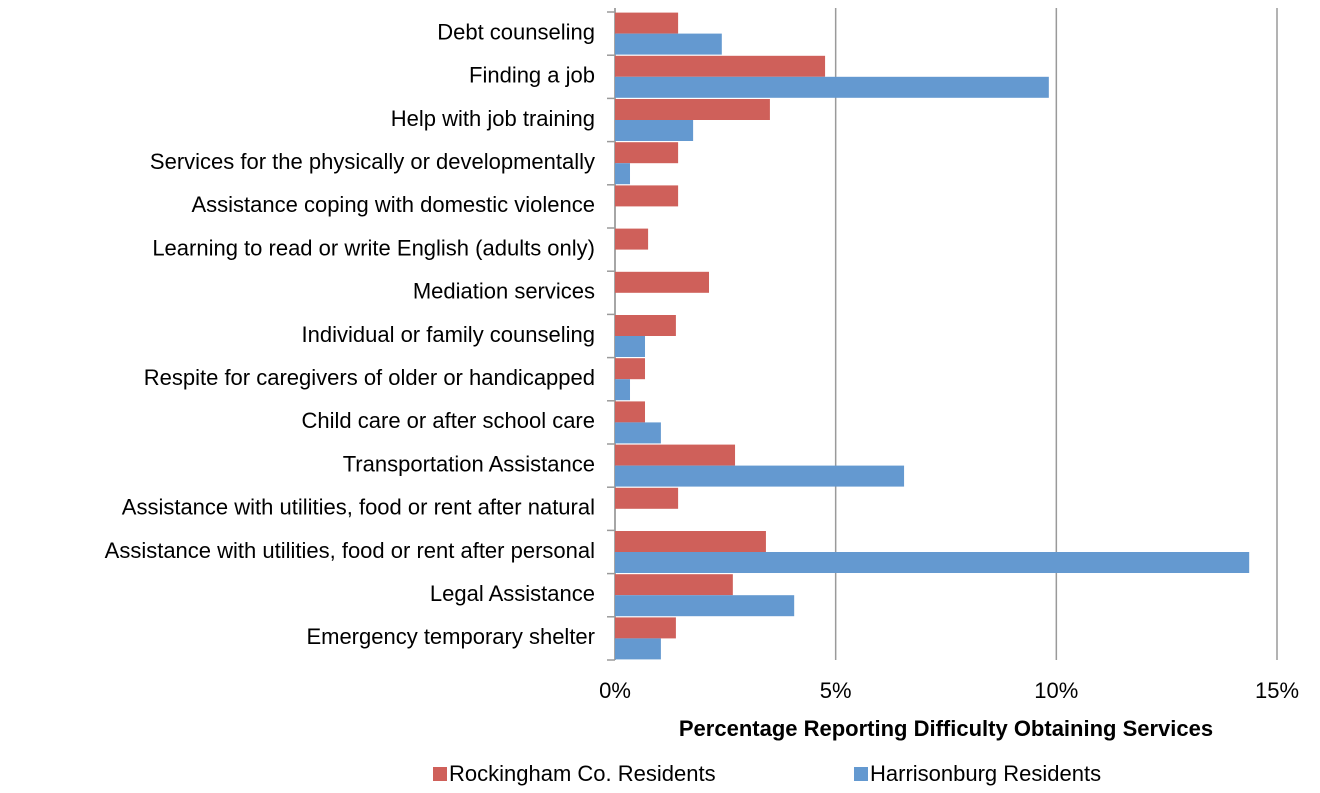 This screenshot has width=1320, height=793. What do you see at coordinates (450, 636) in the screenshot?
I see `y-tick-label: Emergency temporary shelter` at bounding box center [450, 636].